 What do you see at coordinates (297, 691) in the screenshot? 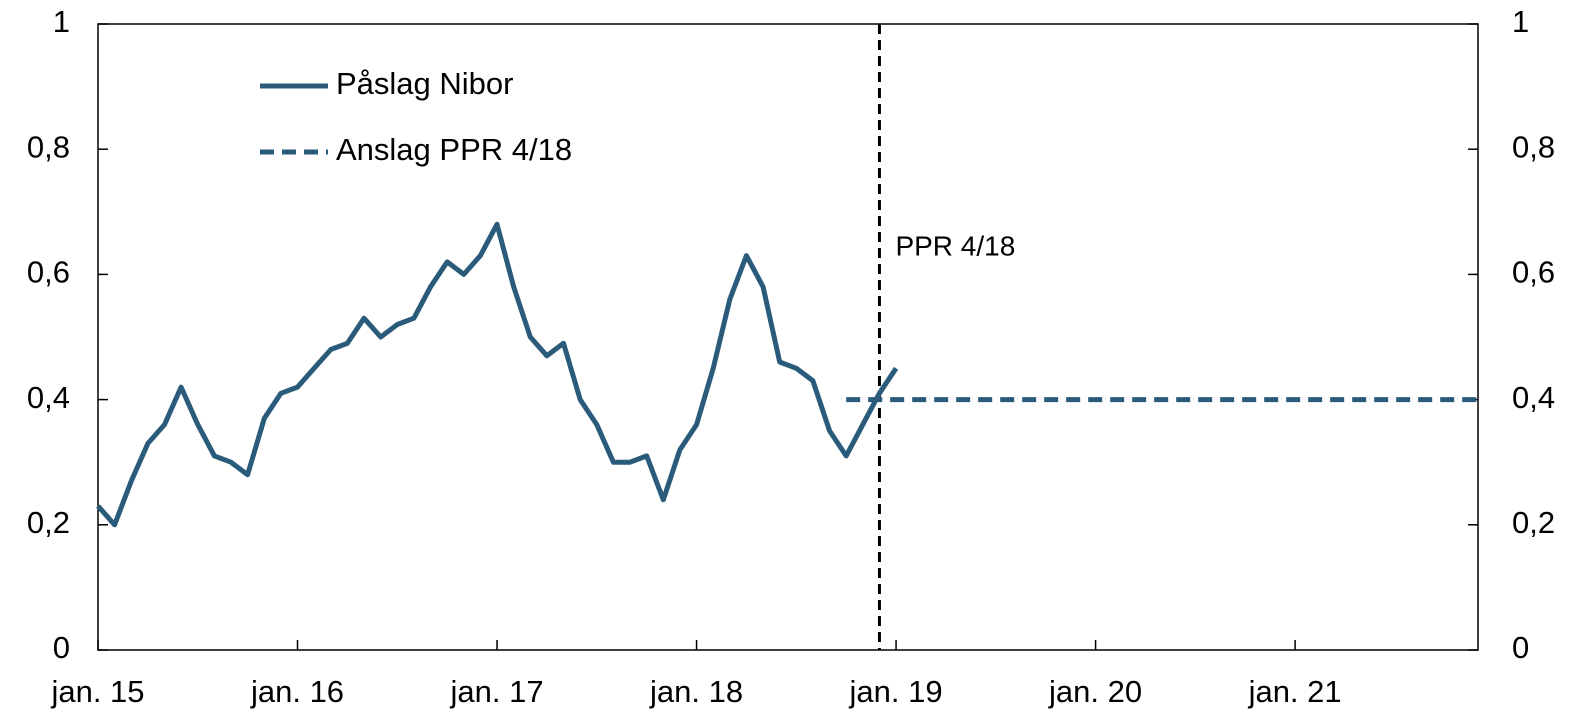
I see `x-tick-label: jan. 16` at bounding box center [297, 691].